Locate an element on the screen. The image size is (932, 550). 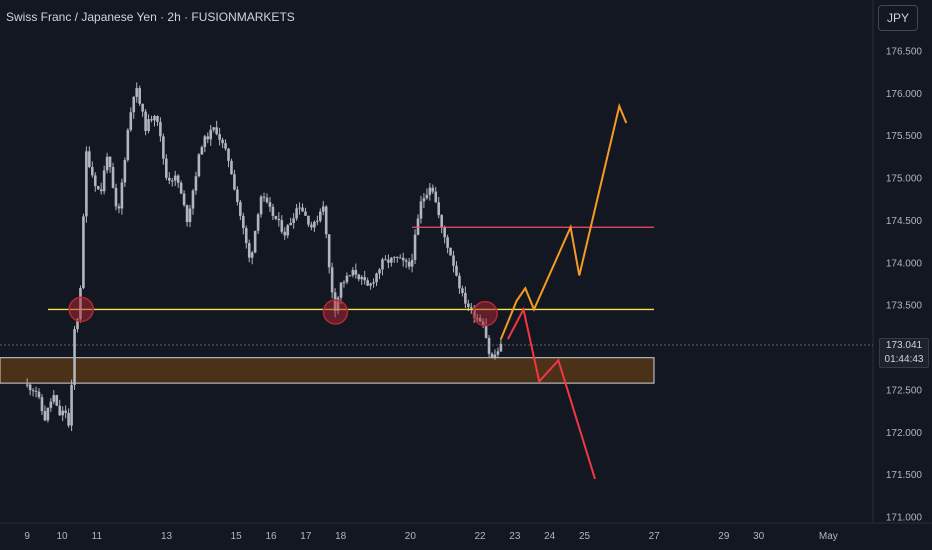
demand-zone-layer is located at coordinates (327, 370).